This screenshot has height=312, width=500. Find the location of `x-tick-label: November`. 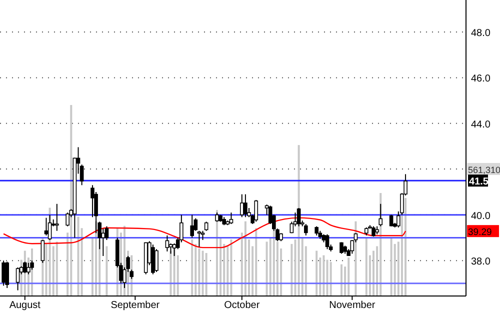

x-tick-label: November is located at coordinates (352, 305).